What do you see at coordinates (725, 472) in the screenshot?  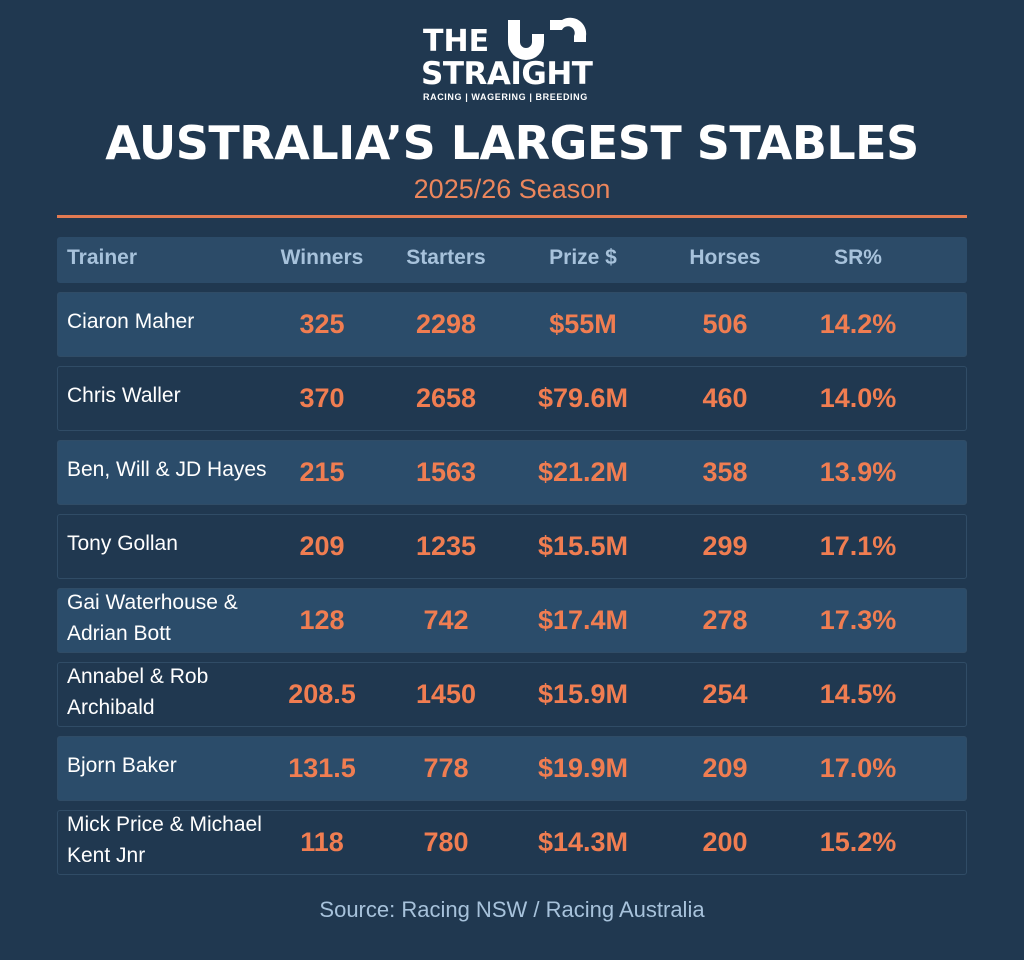 I see `cell-value: 358` at bounding box center [725, 472].